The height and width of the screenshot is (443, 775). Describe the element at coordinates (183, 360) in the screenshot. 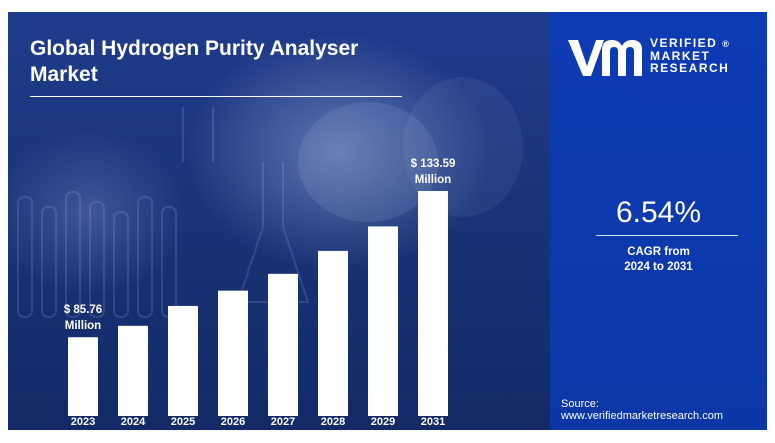

I see `bar-2025` at that location.